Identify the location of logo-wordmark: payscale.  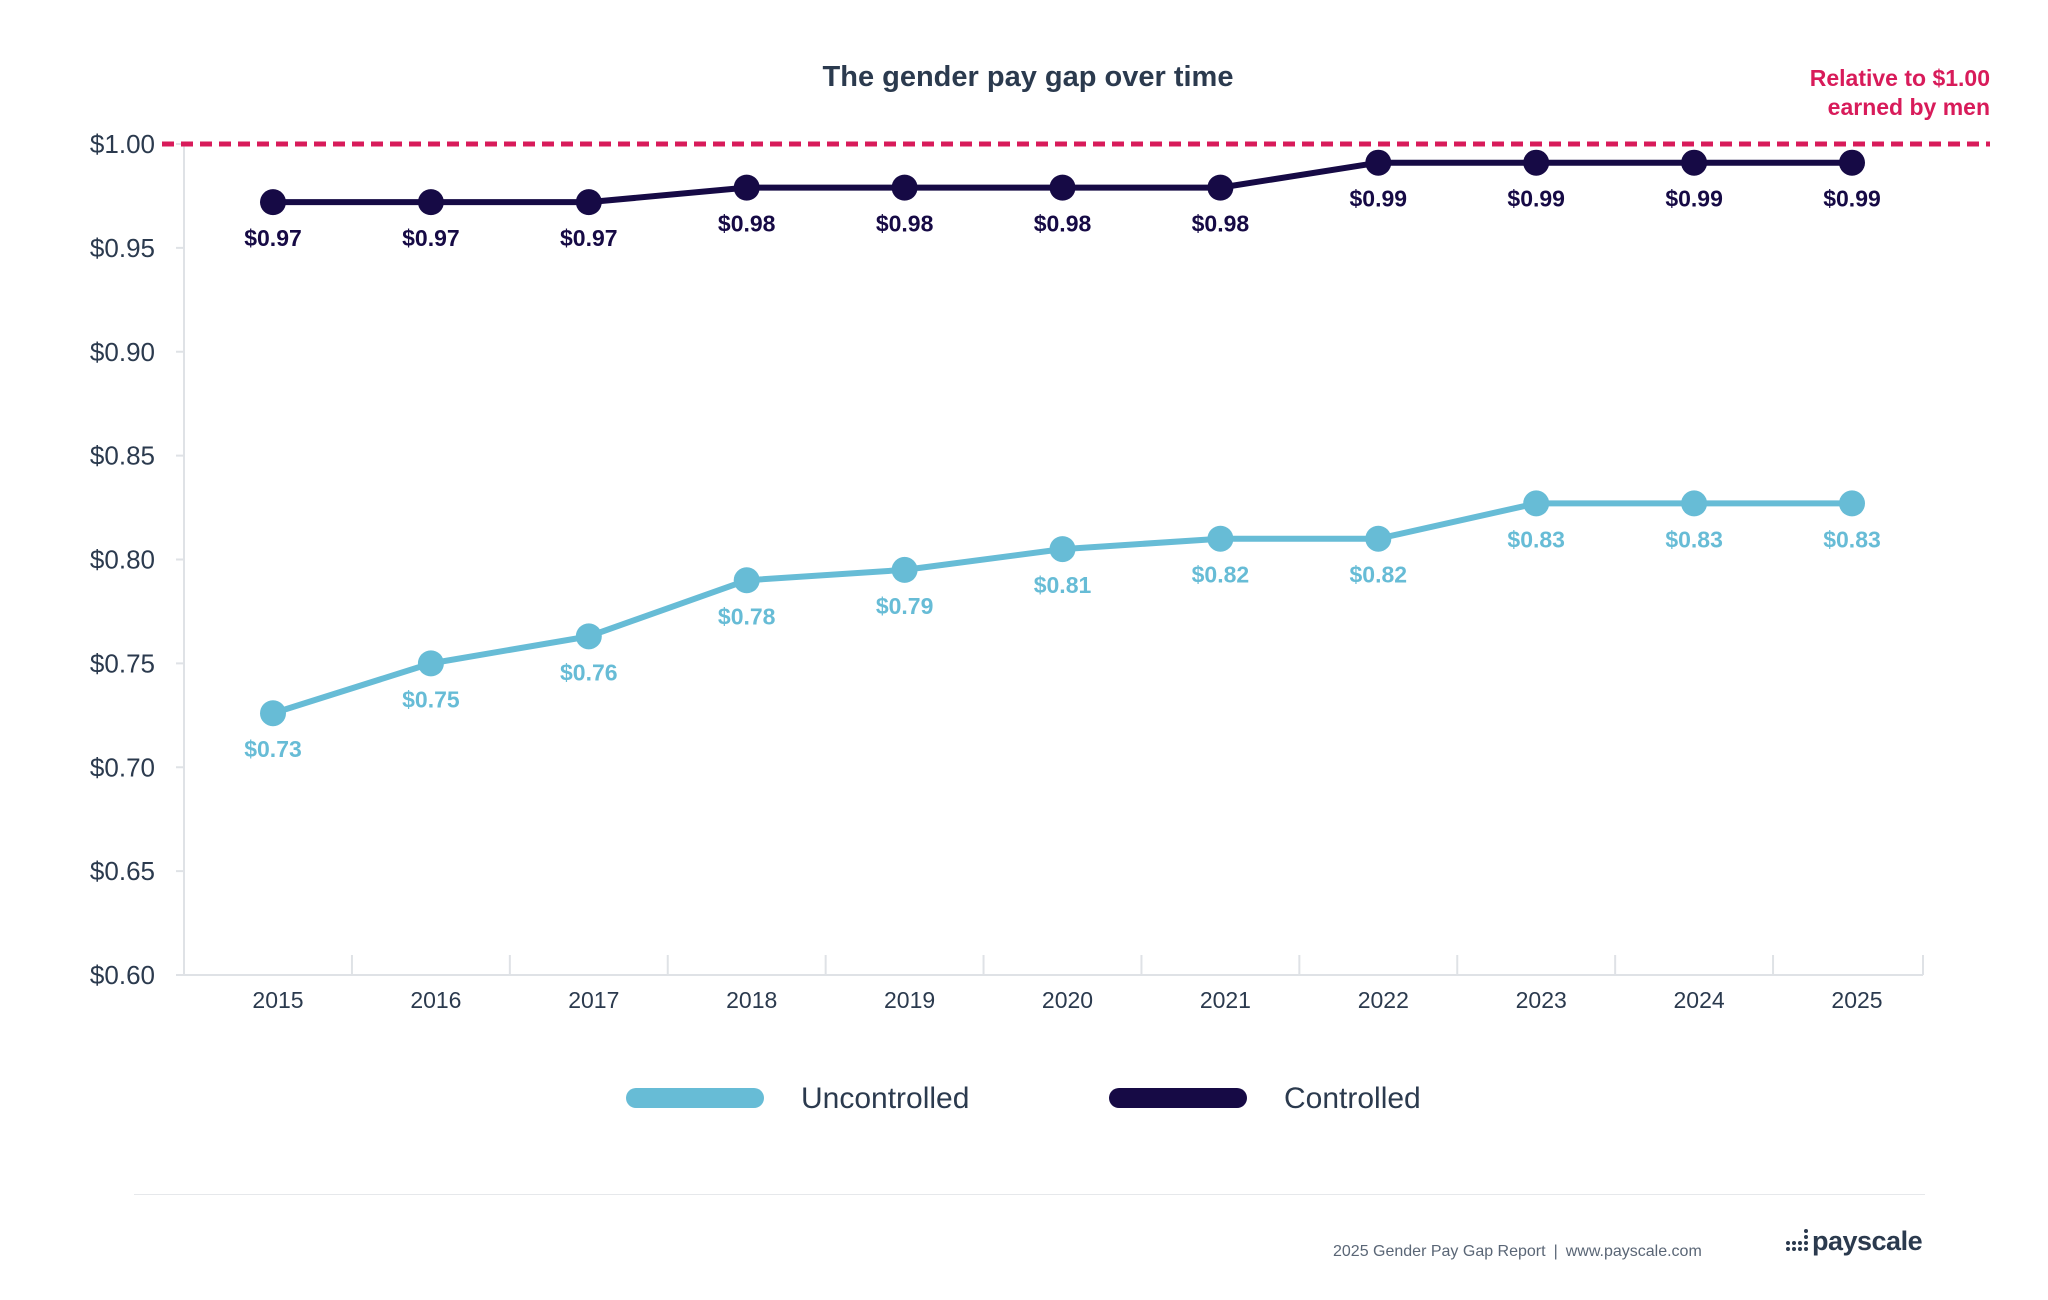
(1867, 1241).